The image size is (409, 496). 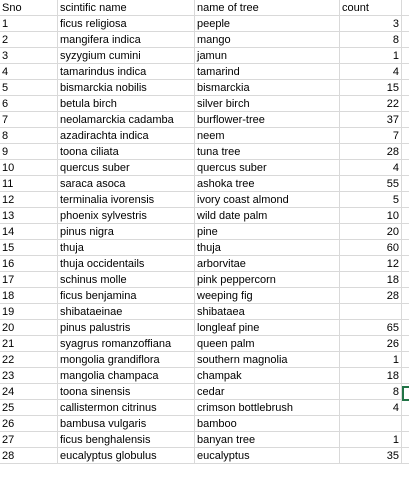 I want to click on count-cell: 3, so click(x=371, y=24).